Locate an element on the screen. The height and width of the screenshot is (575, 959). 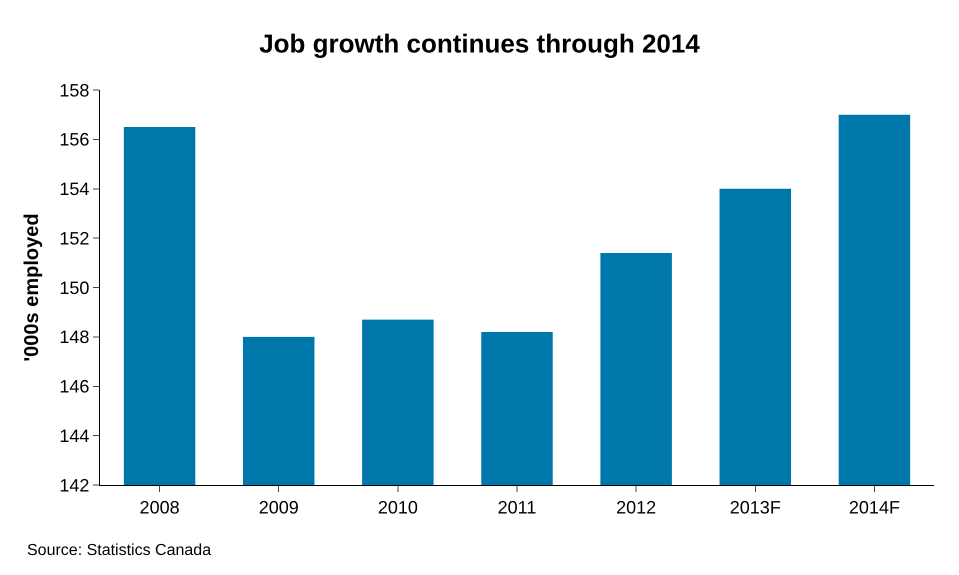
x-tick-label: 2012 is located at coordinates (636, 508).